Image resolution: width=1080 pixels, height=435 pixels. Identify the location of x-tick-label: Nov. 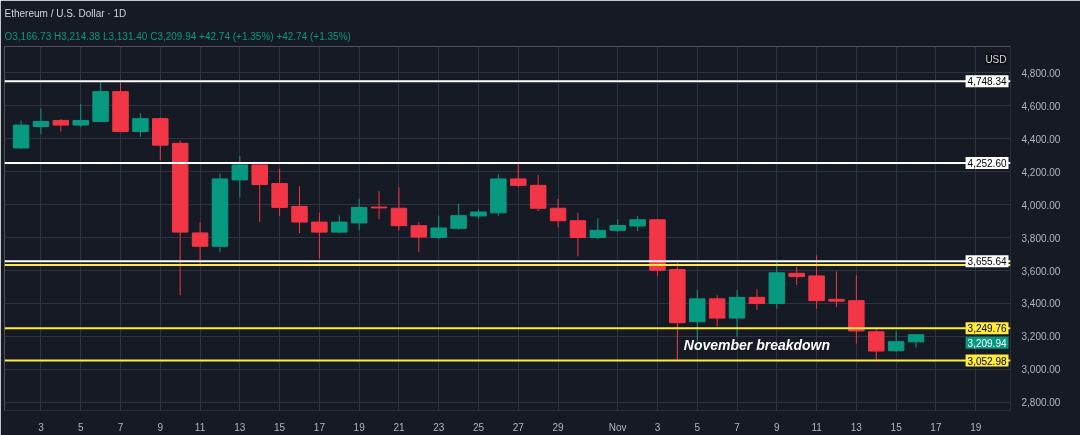
(617, 427).